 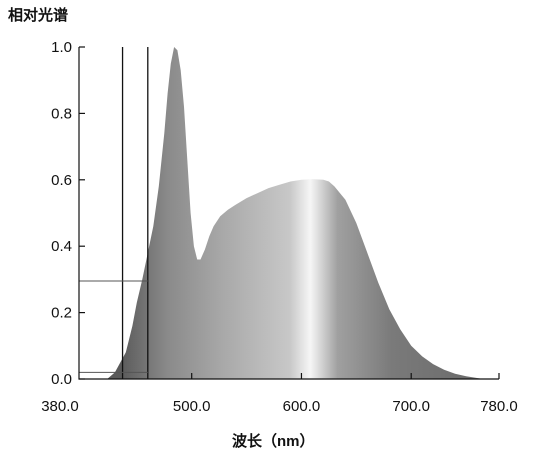 I want to click on reference-lines-layer, so click(x=114, y=213).